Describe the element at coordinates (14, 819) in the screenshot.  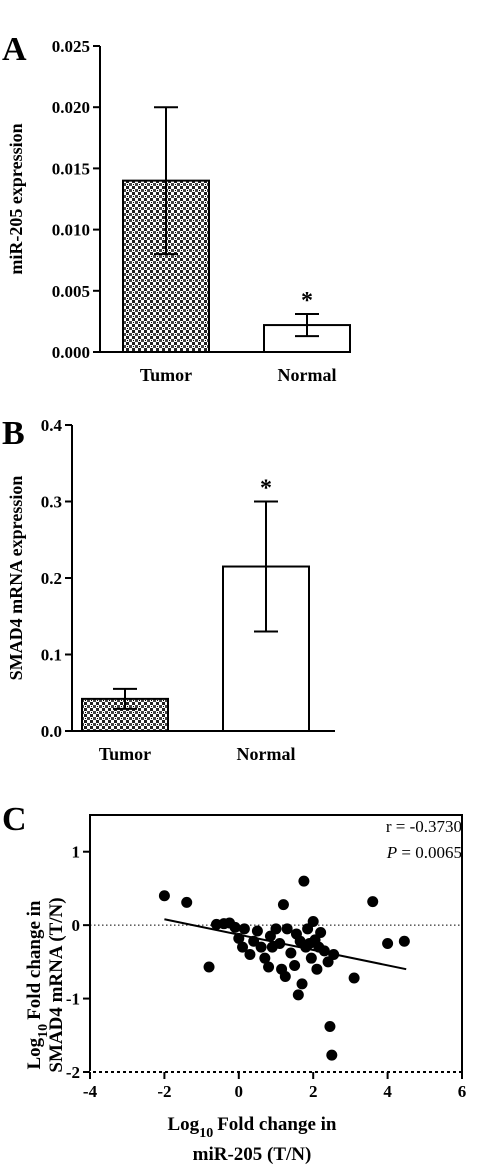
I see `panel-c-letter: C` at that location.